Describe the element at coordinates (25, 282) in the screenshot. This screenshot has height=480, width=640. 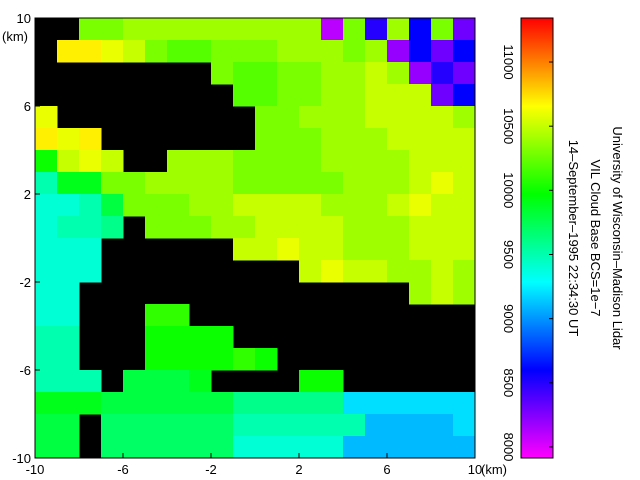
I see `y-tick-label: -2` at that location.